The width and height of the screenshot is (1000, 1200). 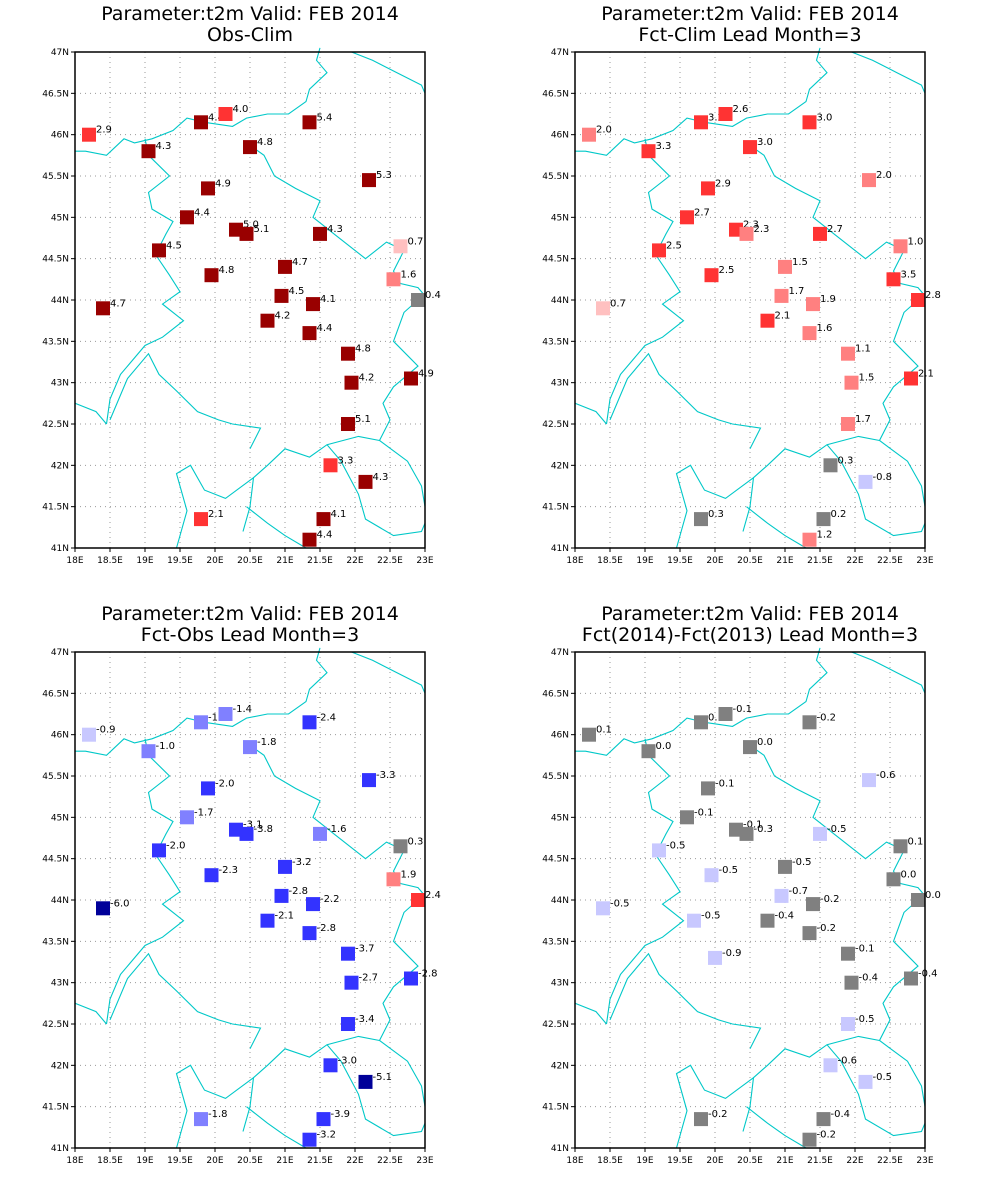 What do you see at coordinates (802, 862) in the screenshot?
I see `station-value-label: -0.5` at bounding box center [802, 862].